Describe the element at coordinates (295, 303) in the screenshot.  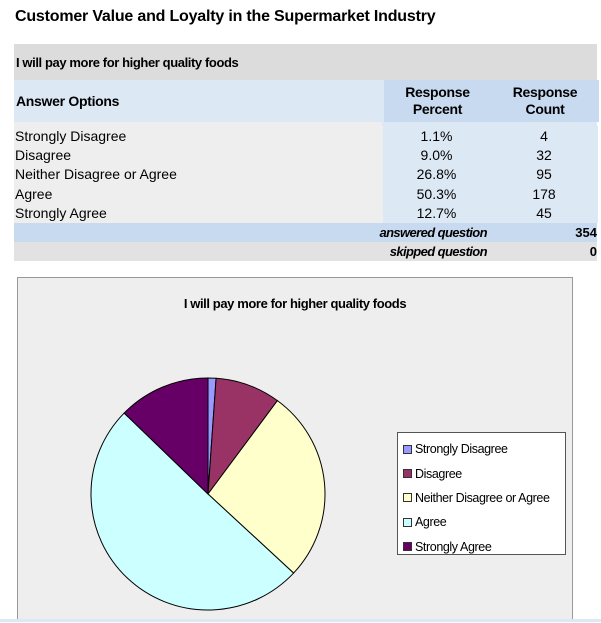
I see `chart-title: I will pay more for higher quality foods` at that location.